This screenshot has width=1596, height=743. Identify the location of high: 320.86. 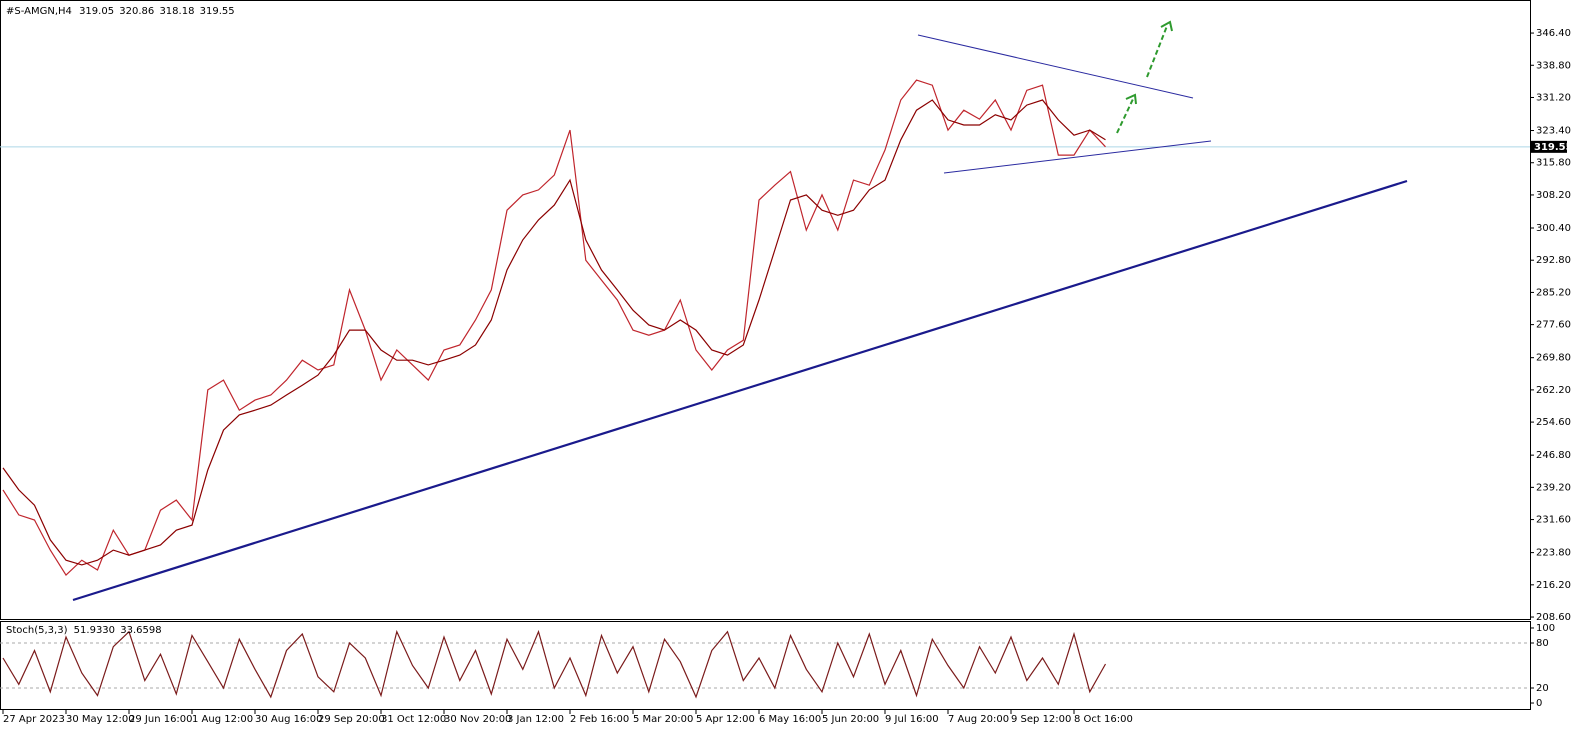
(136, 11).